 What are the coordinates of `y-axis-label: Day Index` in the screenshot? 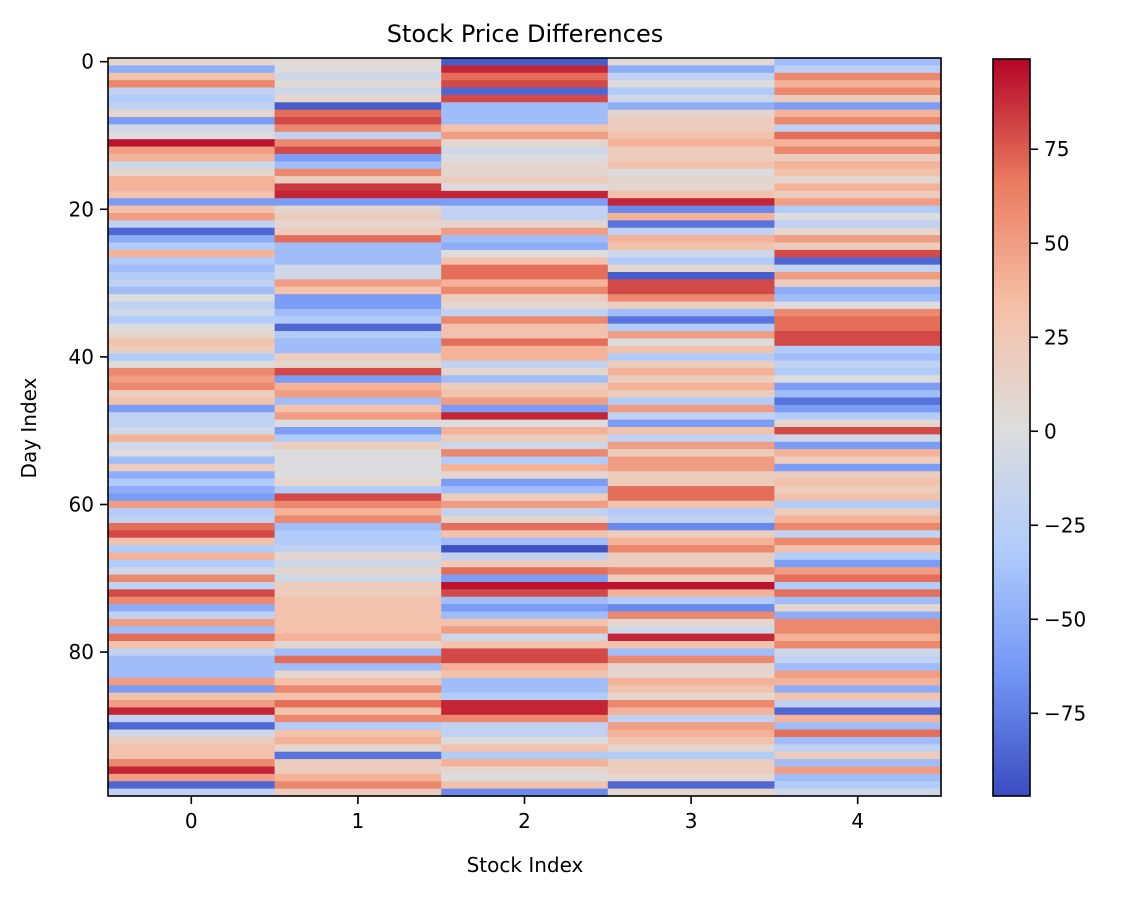 It's located at (29, 427).